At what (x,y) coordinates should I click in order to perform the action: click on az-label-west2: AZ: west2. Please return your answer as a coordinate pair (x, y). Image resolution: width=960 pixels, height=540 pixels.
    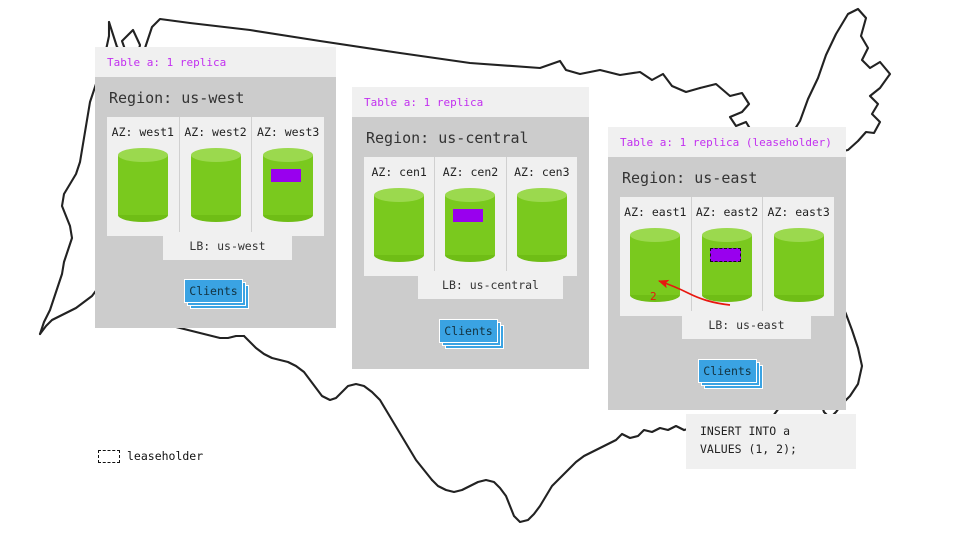
    Looking at the image, I should click on (215, 132).